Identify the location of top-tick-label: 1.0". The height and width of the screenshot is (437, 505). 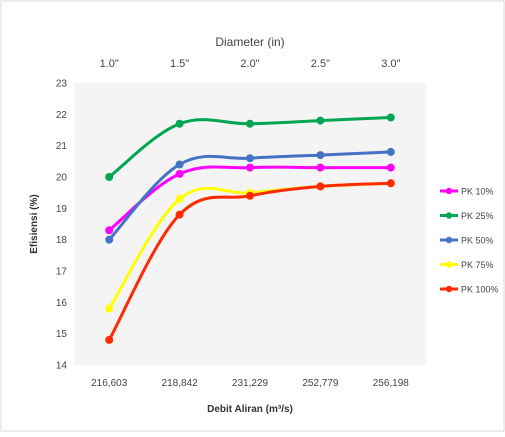
(109, 64).